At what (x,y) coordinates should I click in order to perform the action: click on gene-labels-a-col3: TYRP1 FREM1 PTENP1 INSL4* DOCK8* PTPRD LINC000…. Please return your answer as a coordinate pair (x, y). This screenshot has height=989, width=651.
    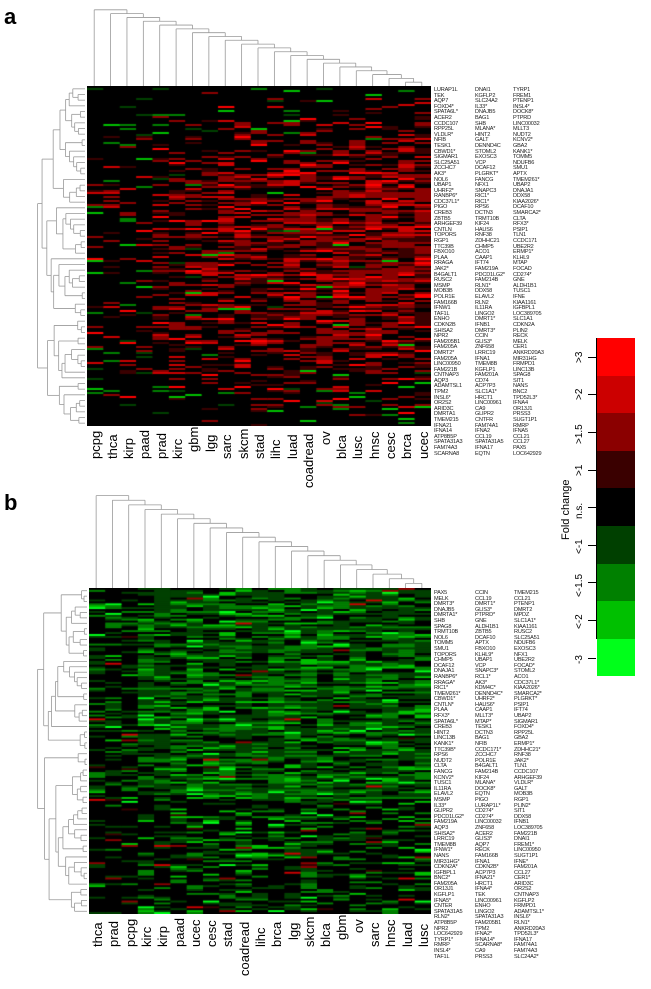
    Looking at the image, I should click on (528, 272).